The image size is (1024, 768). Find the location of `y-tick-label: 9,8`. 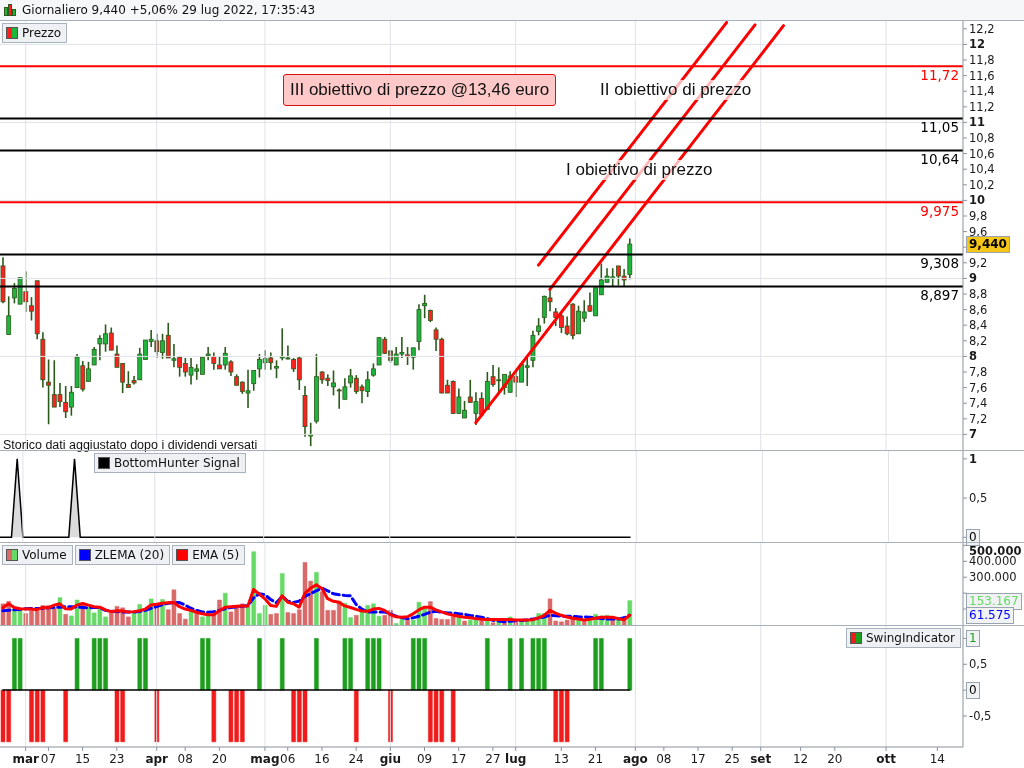

y-tick-label: 9,8 is located at coordinates (978, 216).